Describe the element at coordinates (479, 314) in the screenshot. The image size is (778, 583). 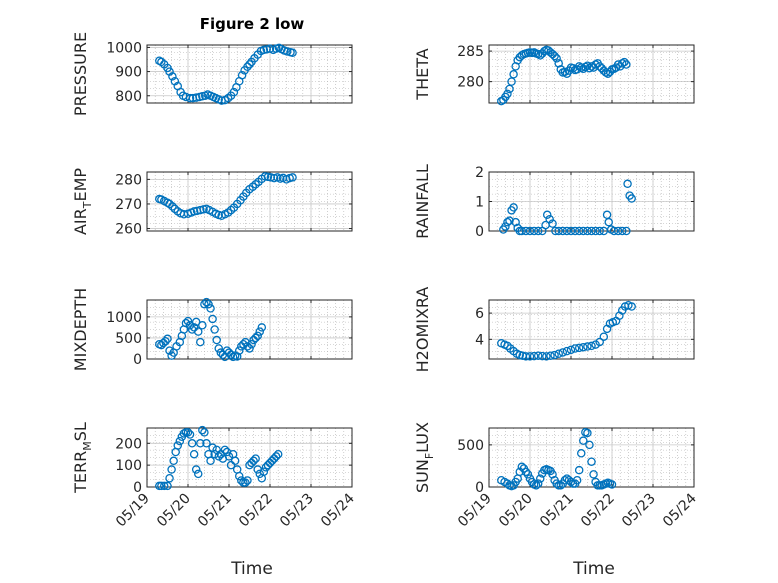
I see `y-tick-label: 6` at that location.